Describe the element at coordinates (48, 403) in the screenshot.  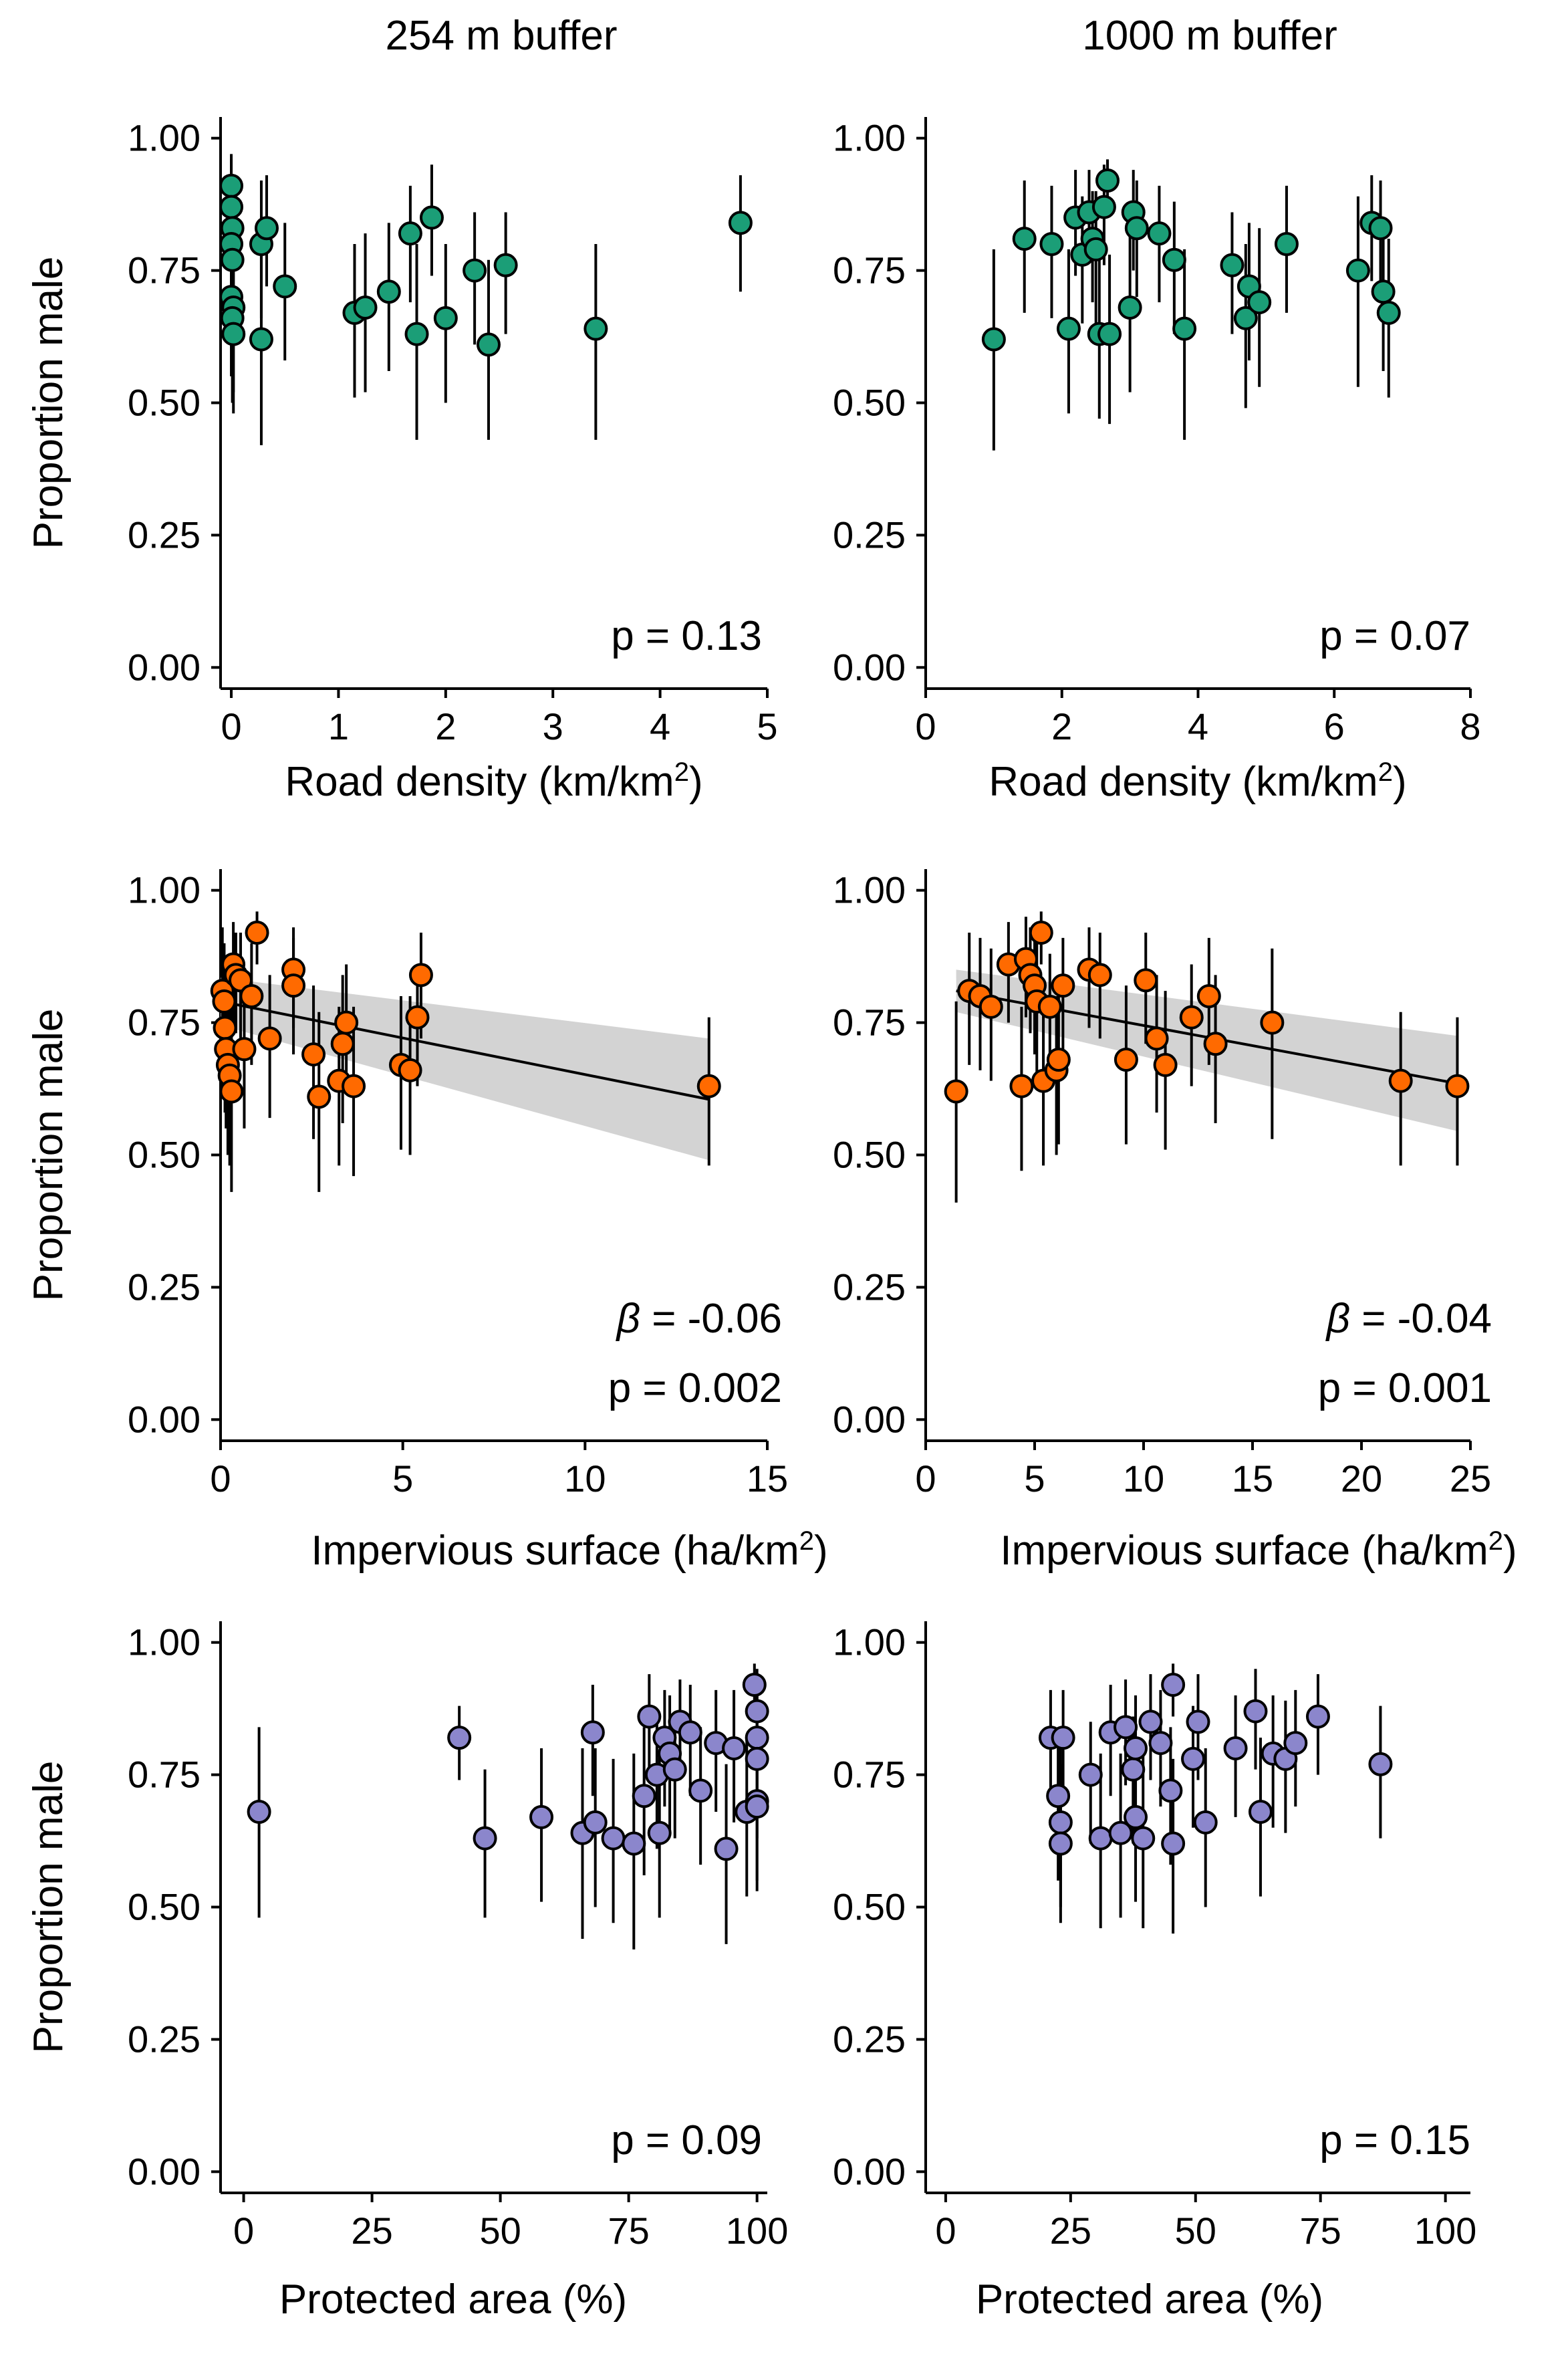
I see `y-axis-title: Proportion male` at that location.